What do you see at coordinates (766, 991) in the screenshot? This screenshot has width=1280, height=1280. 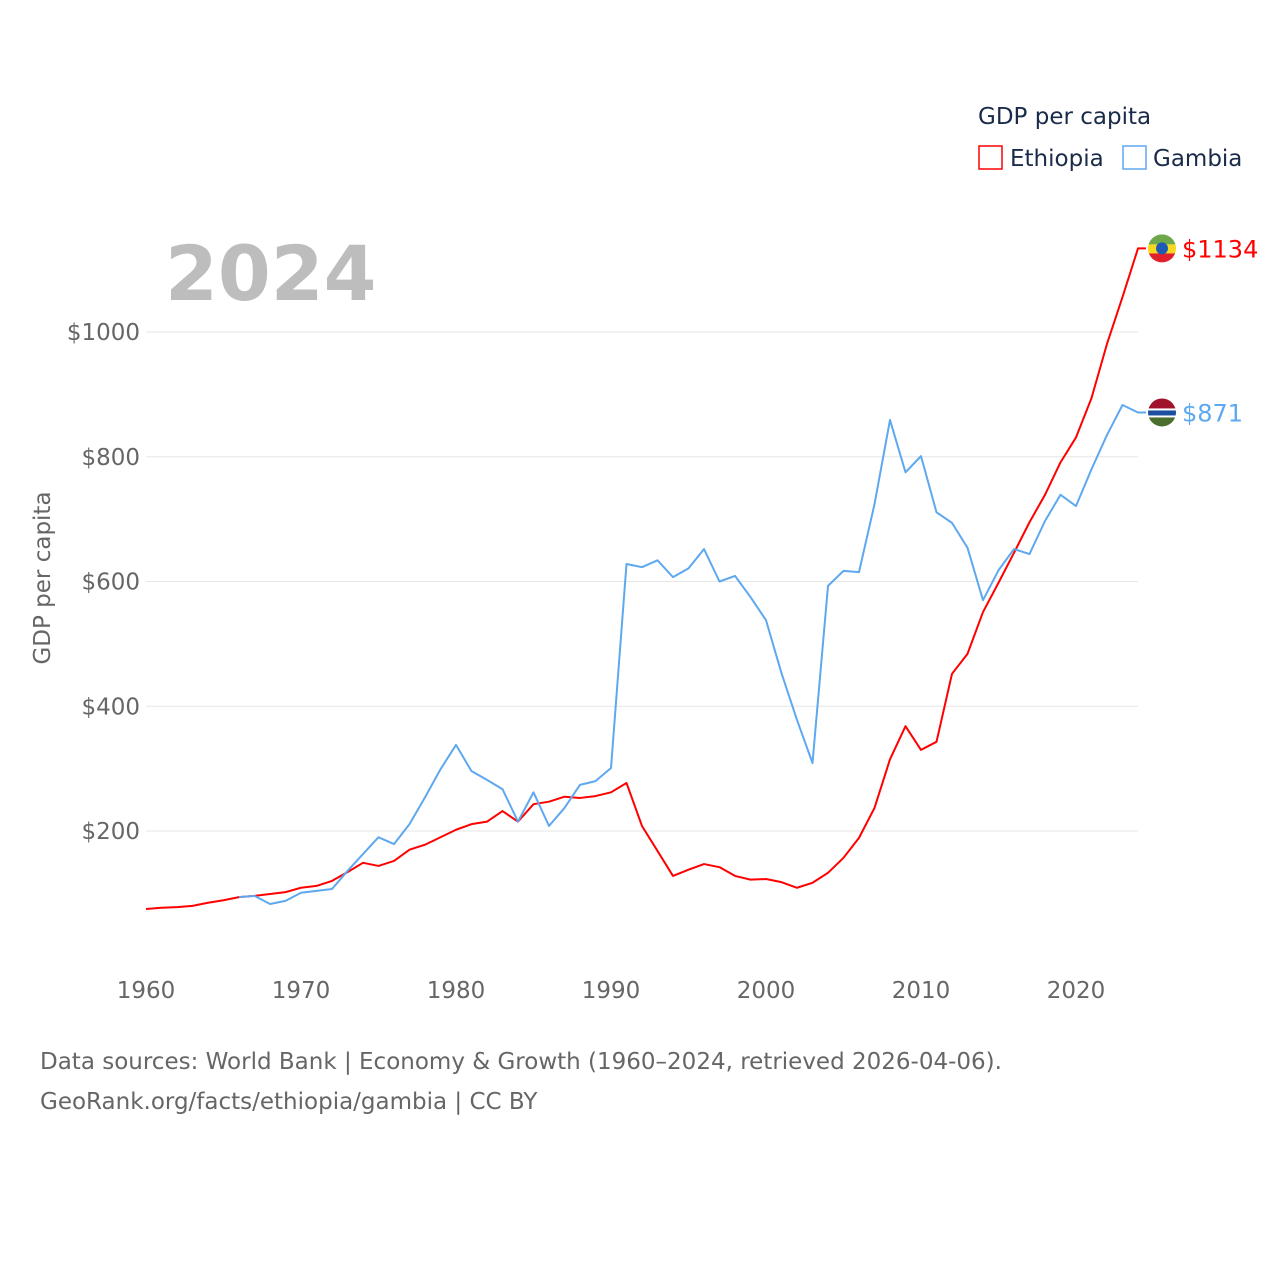 I see `x-tick-label: 2000` at bounding box center [766, 991].